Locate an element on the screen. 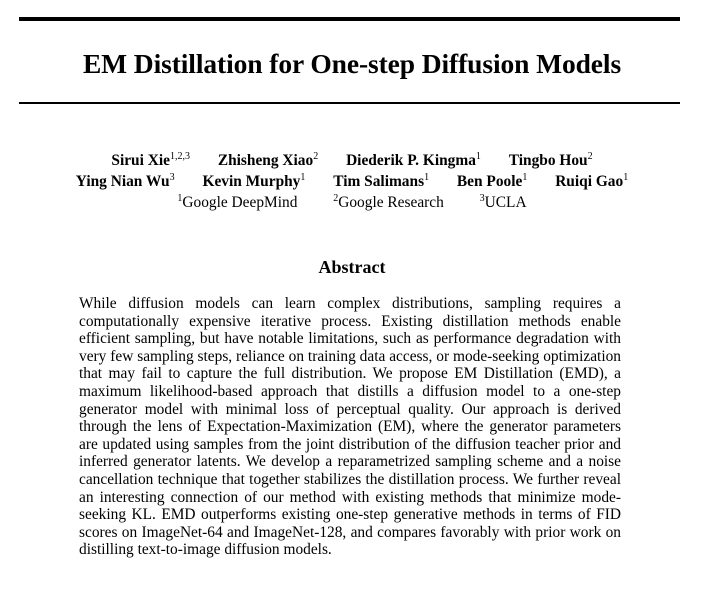  author: Sirui Xie1,2,3 is located at coordinates (150, 160).